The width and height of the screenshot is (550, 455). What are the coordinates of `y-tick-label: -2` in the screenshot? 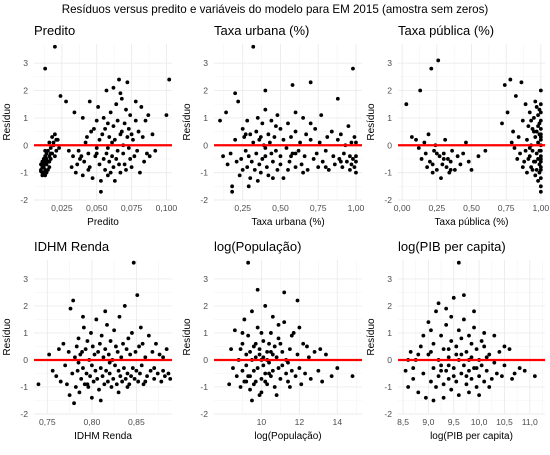 It's located at (388, 200).